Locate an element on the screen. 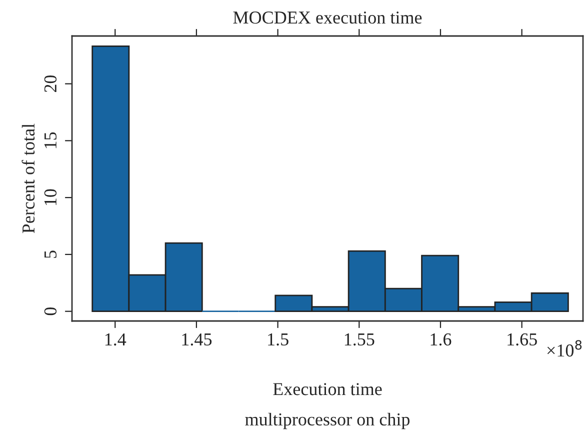 This screenshot has height=435, width=587. x-tick-label: 1.65 is located at coordinates (522, 339).